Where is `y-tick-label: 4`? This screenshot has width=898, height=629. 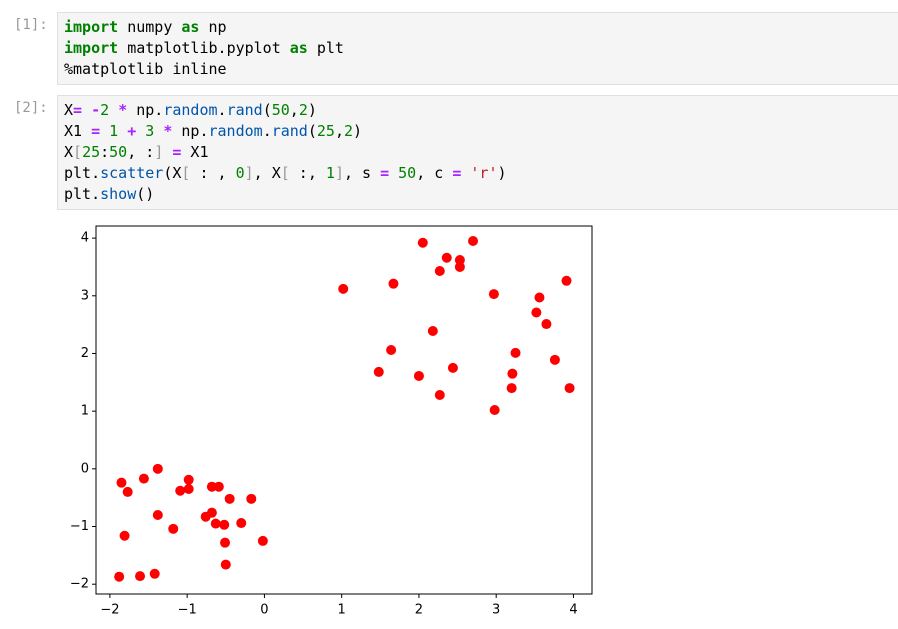
y-tick-label: 4 is located at coordinates (85, 238).